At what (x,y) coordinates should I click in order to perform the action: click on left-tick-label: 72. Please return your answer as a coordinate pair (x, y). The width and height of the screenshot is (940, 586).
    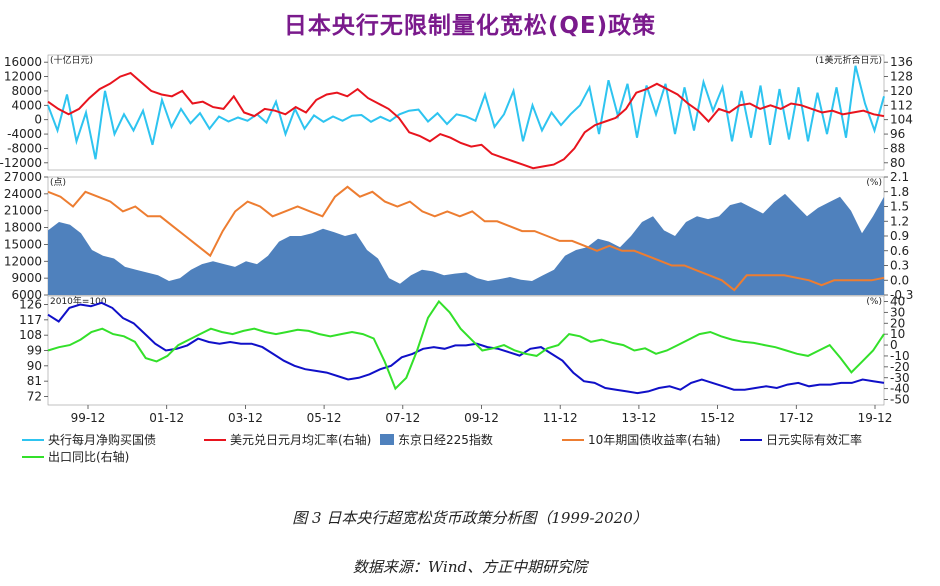
    Looking at the image, I should click on (34, 396).